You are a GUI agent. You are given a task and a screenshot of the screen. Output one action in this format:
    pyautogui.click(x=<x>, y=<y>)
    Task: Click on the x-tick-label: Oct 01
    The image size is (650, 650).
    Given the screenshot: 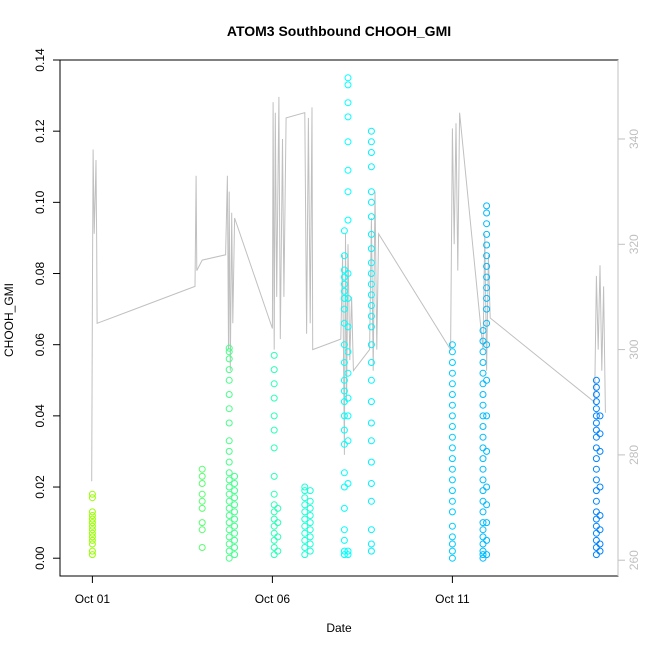 What is the action you would take?
    pyautogui.click(x=93, y=599)
    